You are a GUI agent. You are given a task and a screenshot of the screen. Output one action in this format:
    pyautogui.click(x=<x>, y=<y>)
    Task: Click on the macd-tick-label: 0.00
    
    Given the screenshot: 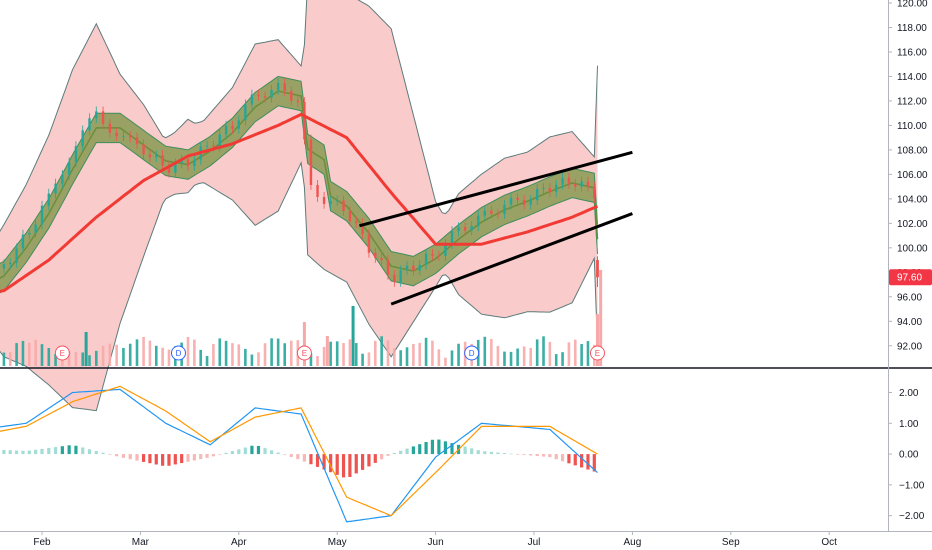 What is the action you would take?
    pyautogui.click(x=909, y=455)
    